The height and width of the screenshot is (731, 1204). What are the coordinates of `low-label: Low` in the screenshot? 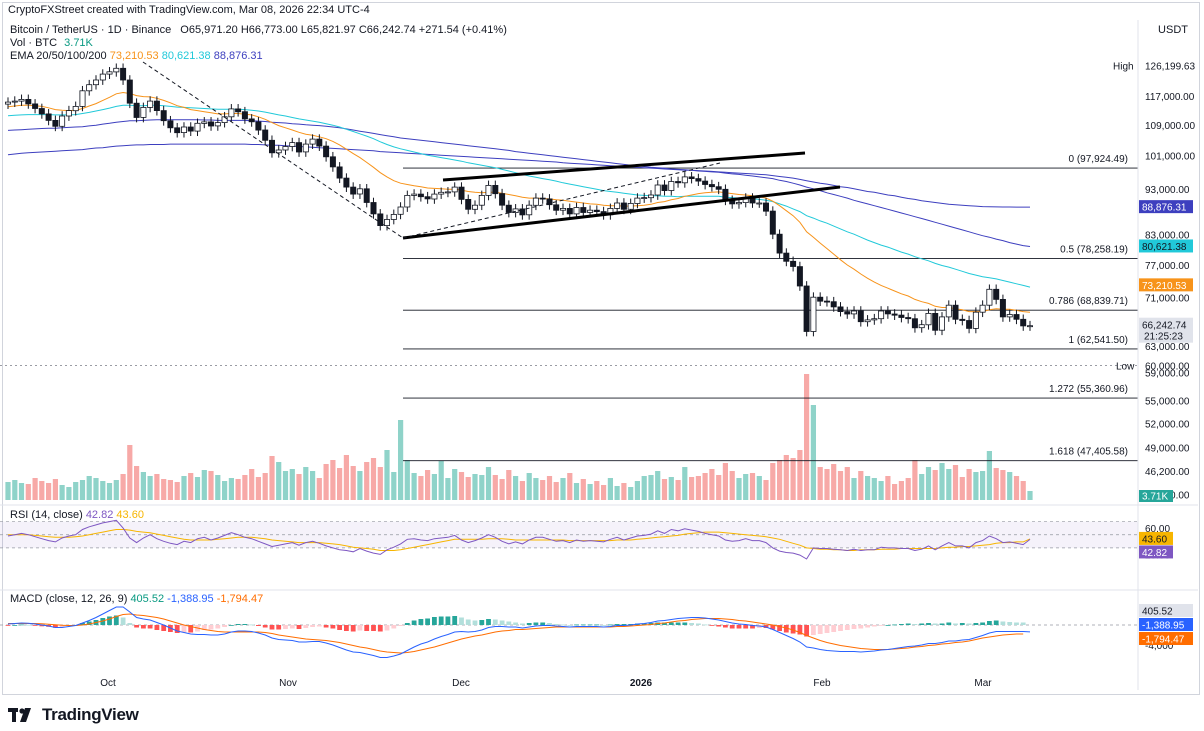 It's located at (1125, 367).